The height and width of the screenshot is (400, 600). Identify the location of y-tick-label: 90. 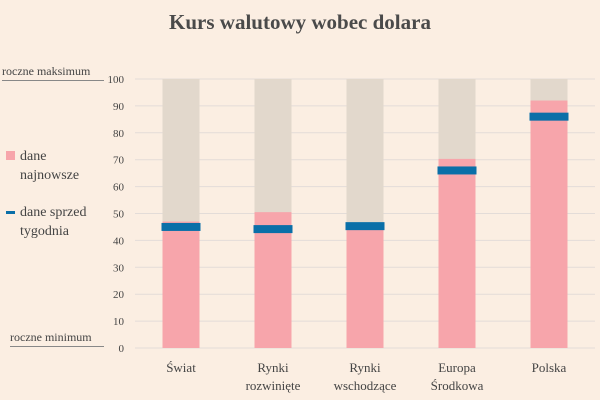
(119, 107).